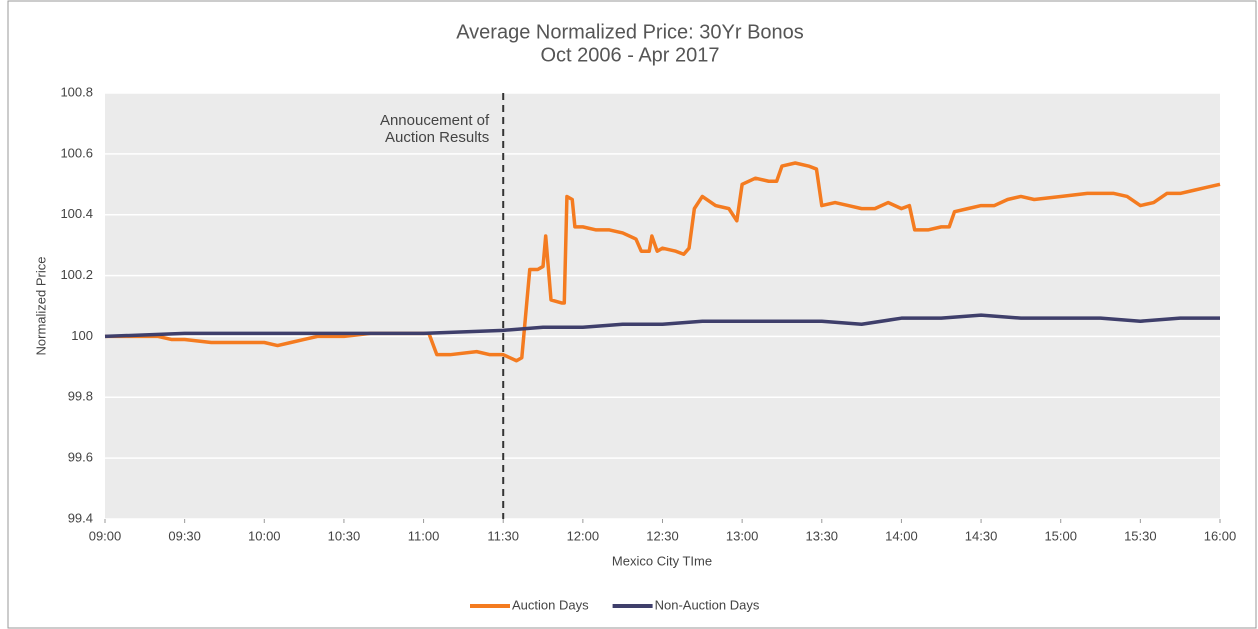 The image size is (1258, 629). Describe the element at coordinates (630, 32) in the screenshot. I see `chart-title: Average Normalized Price: 30Yr Bonos` at that location.